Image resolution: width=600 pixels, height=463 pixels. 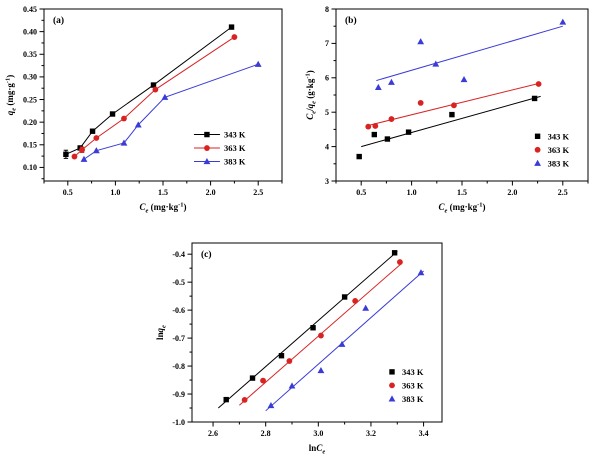 I want to click on y-tick-label: -1.0, so click(x=178, y=422).